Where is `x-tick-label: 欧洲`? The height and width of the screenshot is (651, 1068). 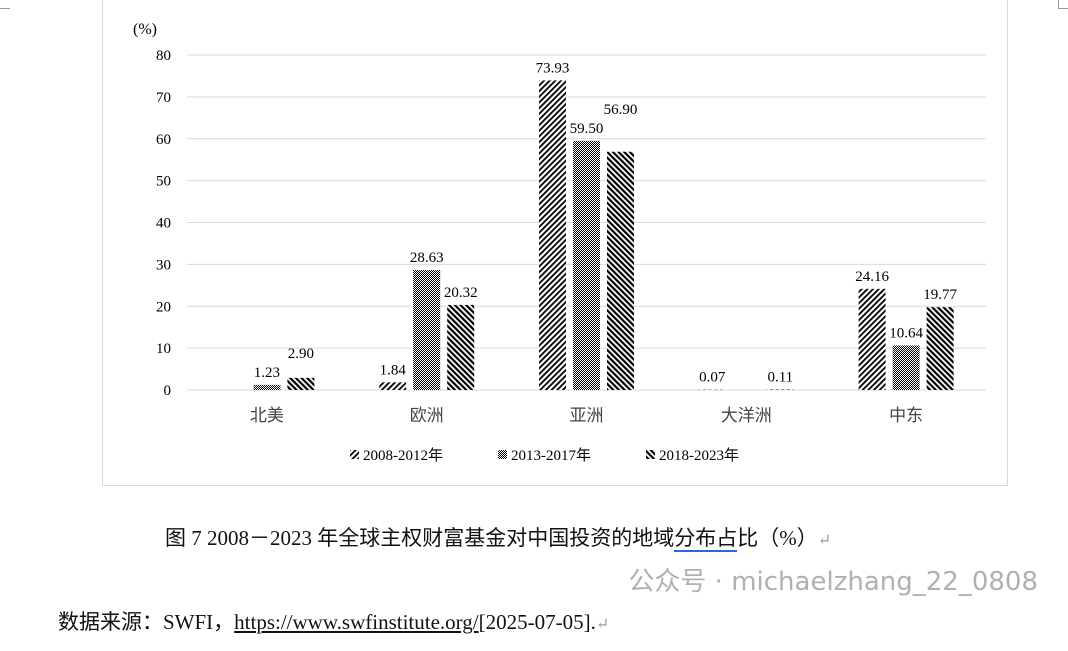
x-tick-label: 欧洲 is located at coordinates (427, 415).